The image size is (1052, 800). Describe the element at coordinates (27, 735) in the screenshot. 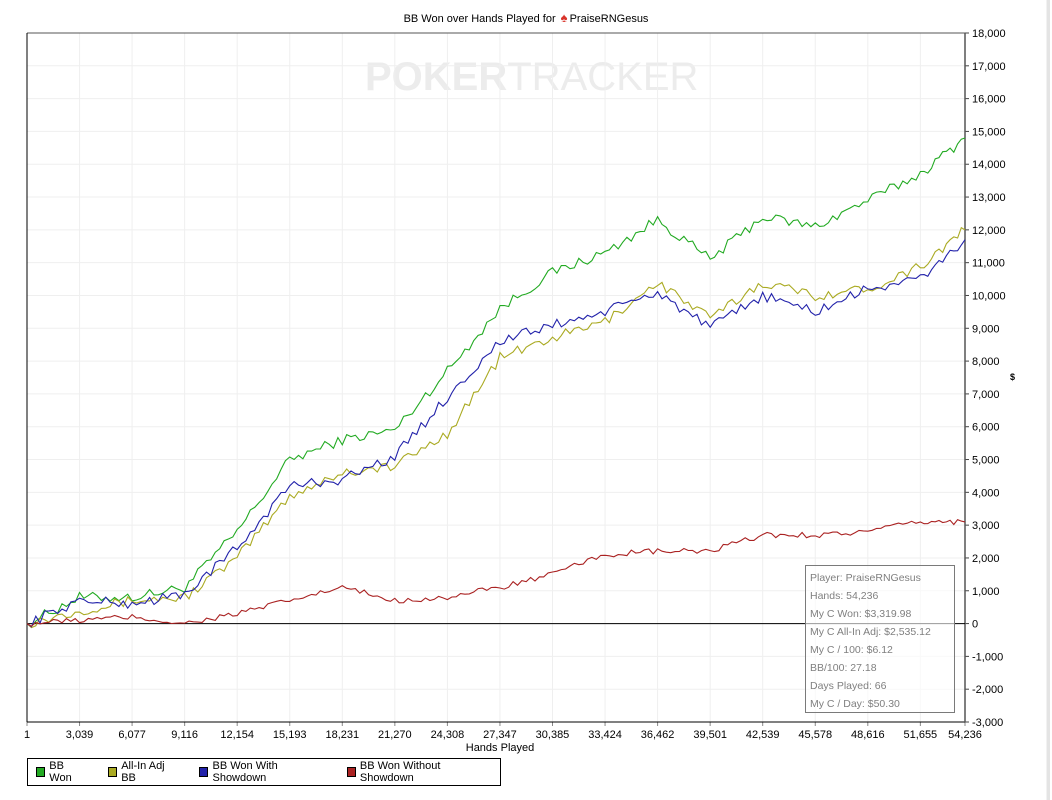

I see `x-tick-label: 1` at that location.